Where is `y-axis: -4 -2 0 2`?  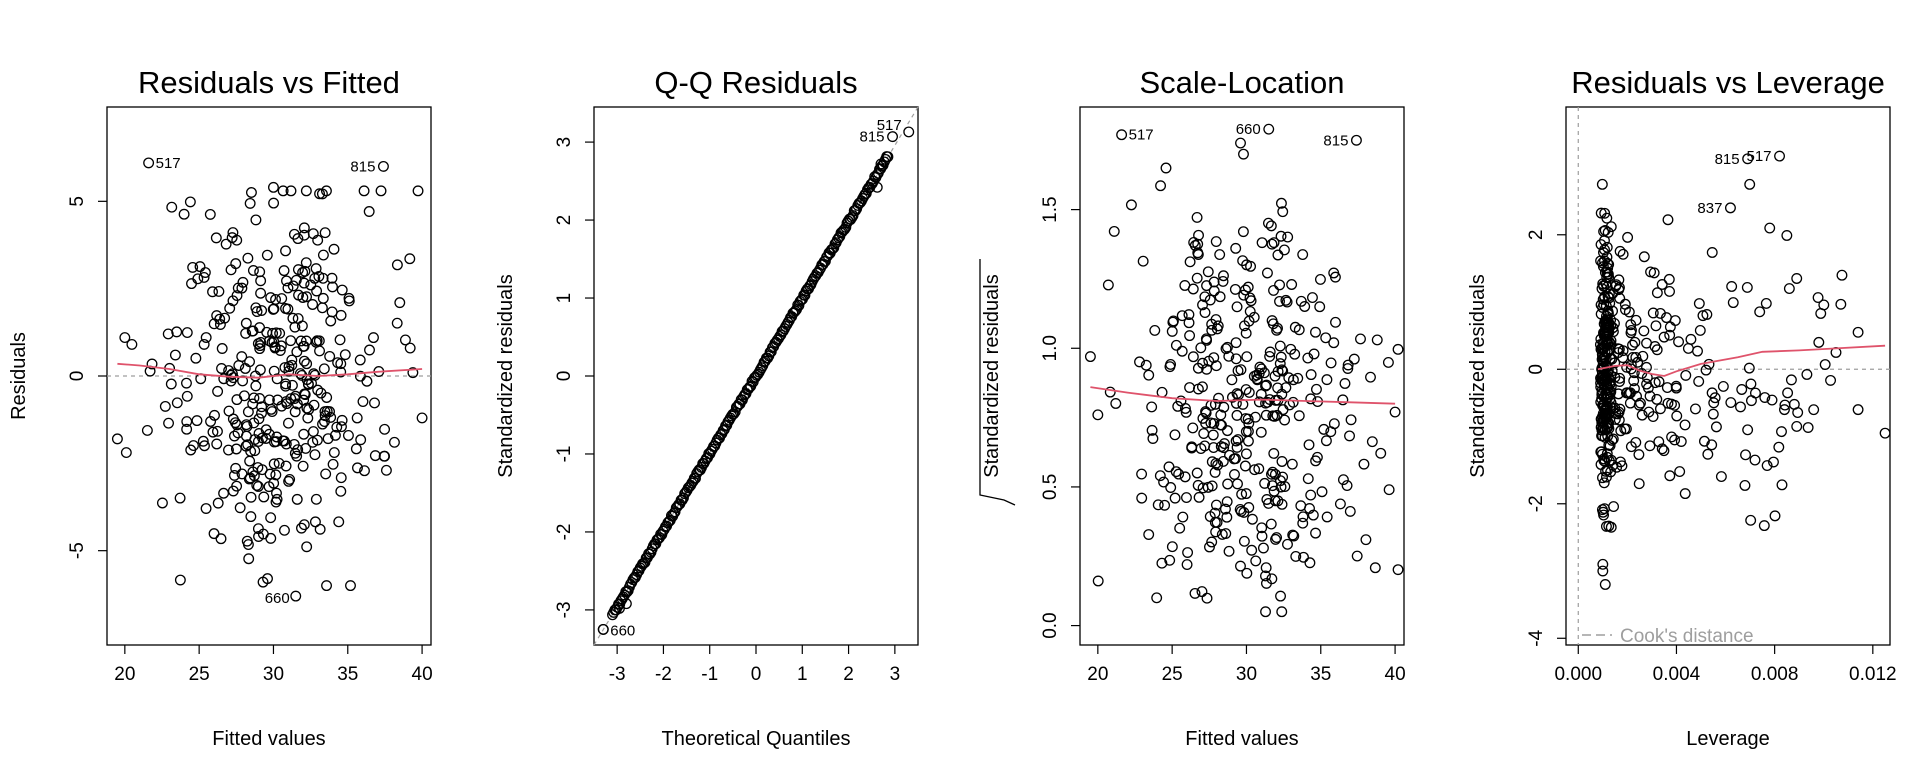
y-axis: -4 -2 0 2 is located at coordinates (1546, 438).